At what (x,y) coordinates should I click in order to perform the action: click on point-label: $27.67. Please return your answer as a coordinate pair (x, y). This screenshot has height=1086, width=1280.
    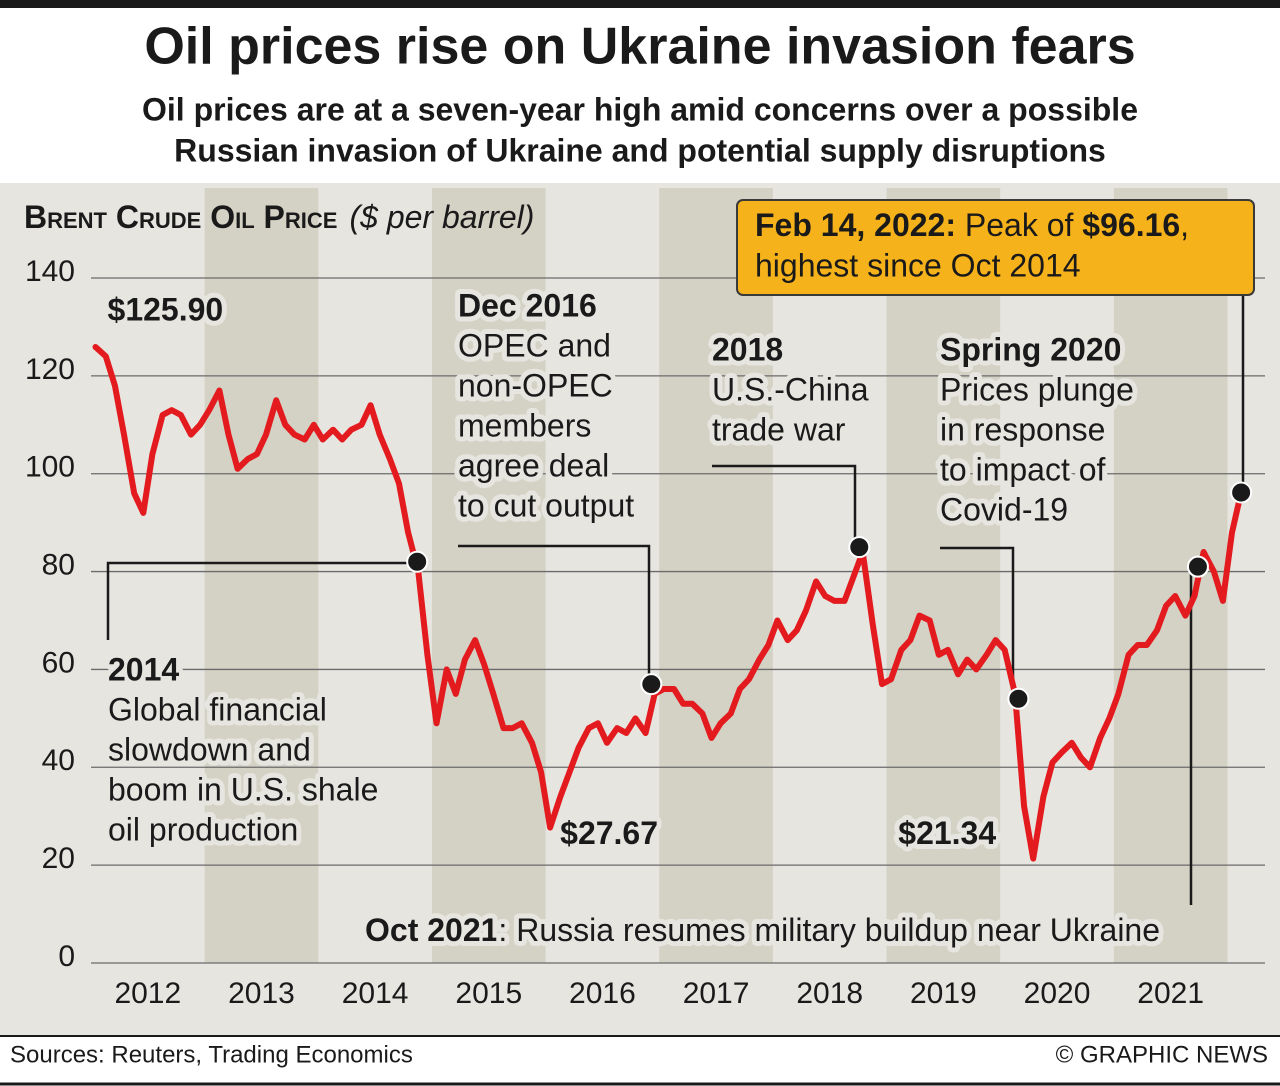
    Looking at the image, I should click on (609, 833).